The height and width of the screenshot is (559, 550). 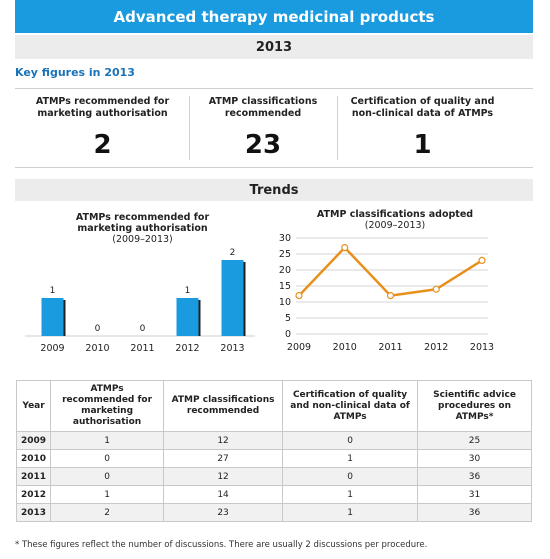 I want to click on table-cell: 27, so click(x=223, y=458).